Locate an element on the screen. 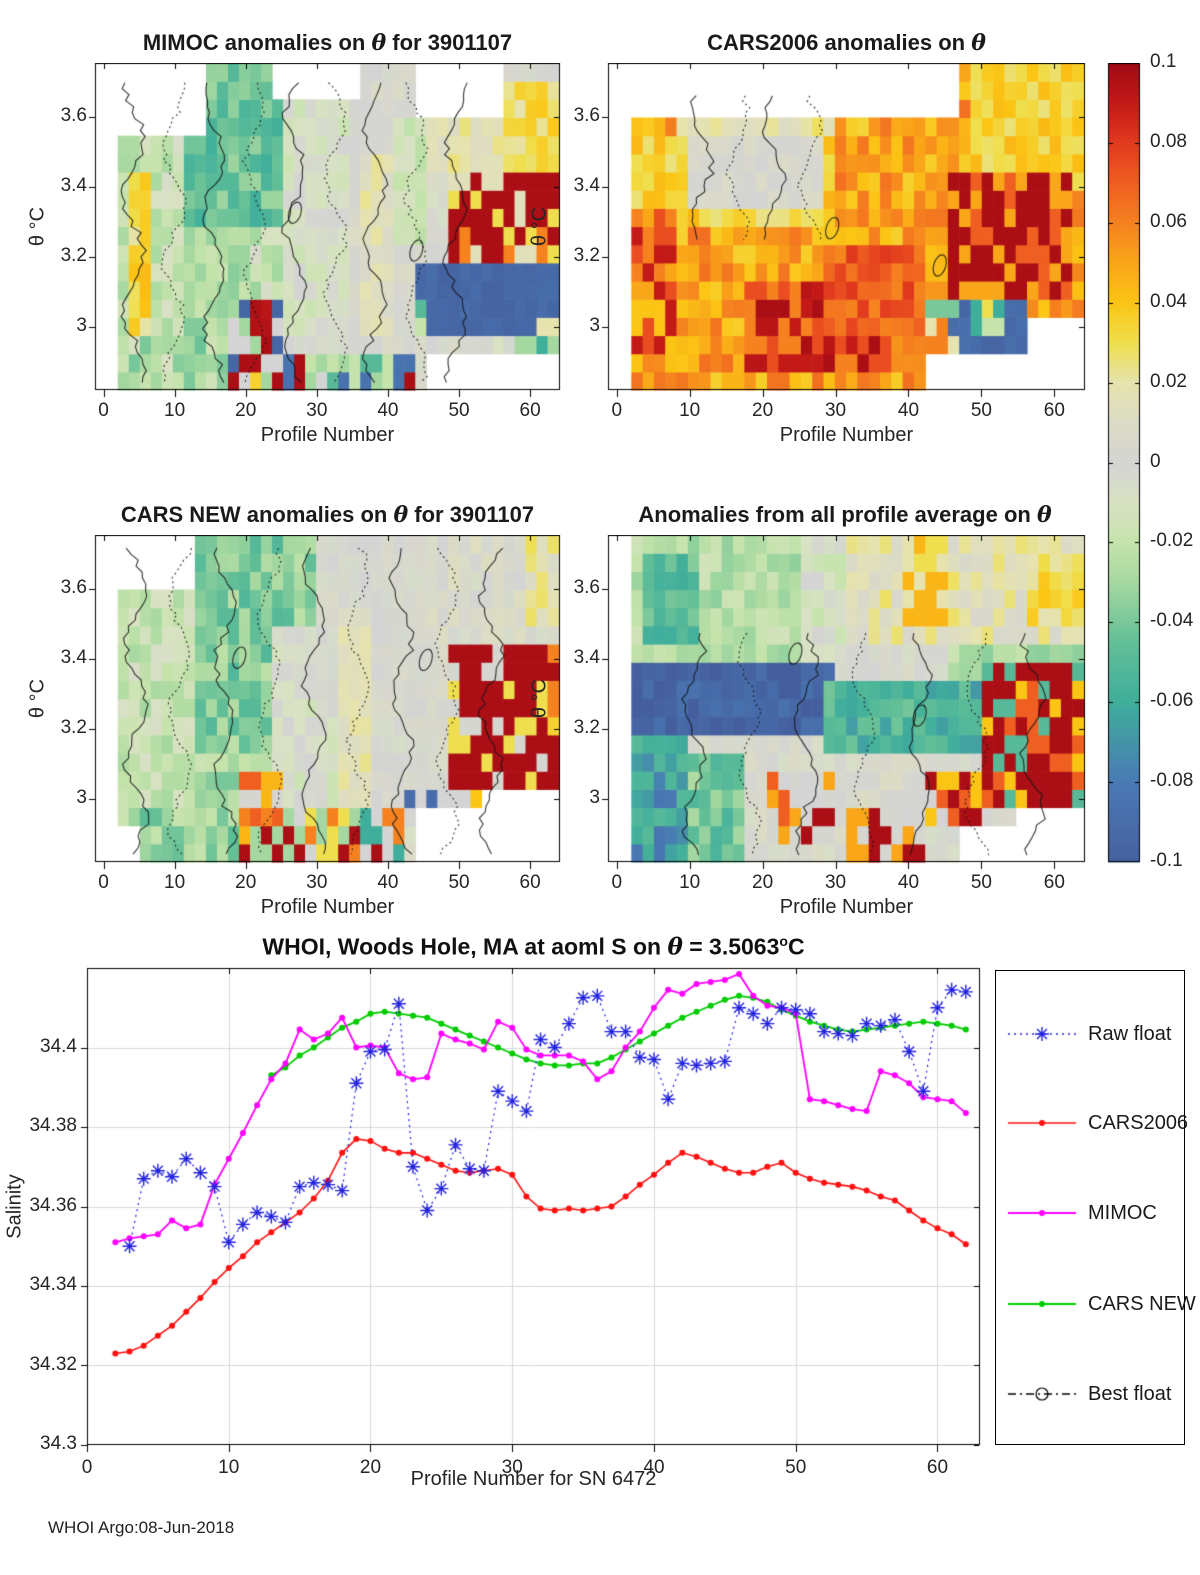  legend-label: MIMOC is located at coordinates (1122, 1212).